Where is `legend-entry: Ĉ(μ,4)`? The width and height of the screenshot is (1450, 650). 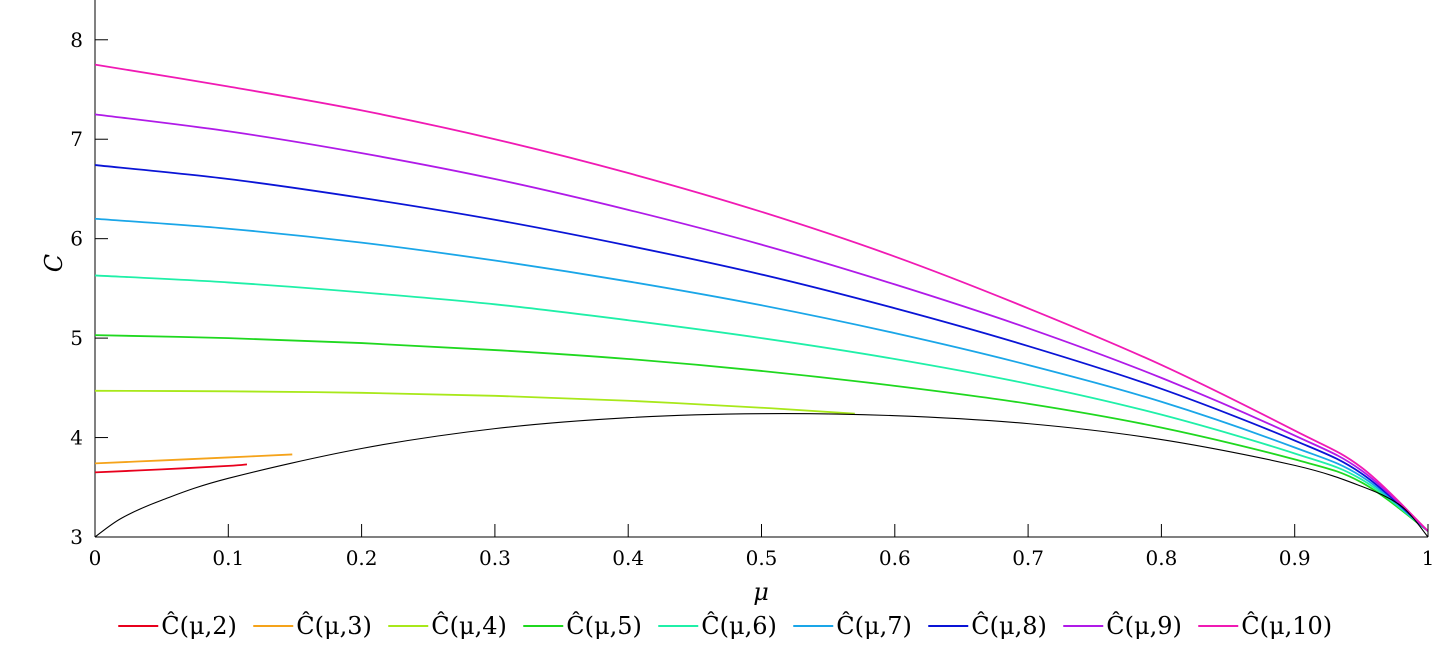 legend-entry: Ĉ(μ,4) is located at coordinates (469, 625).